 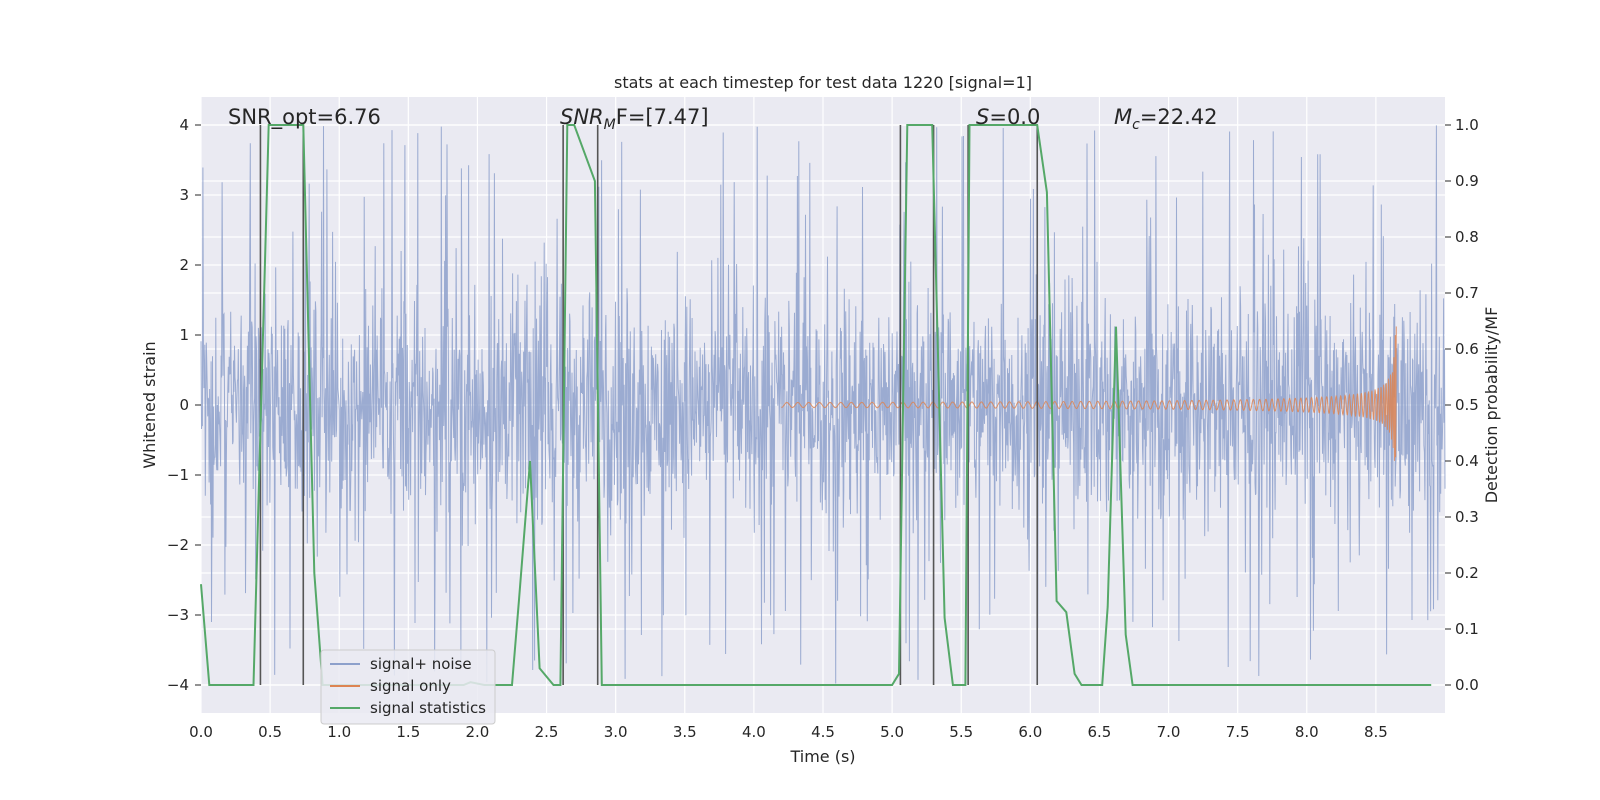 I want to click on y-right-tick-label: 0.7, so click(x=1467, y=293).